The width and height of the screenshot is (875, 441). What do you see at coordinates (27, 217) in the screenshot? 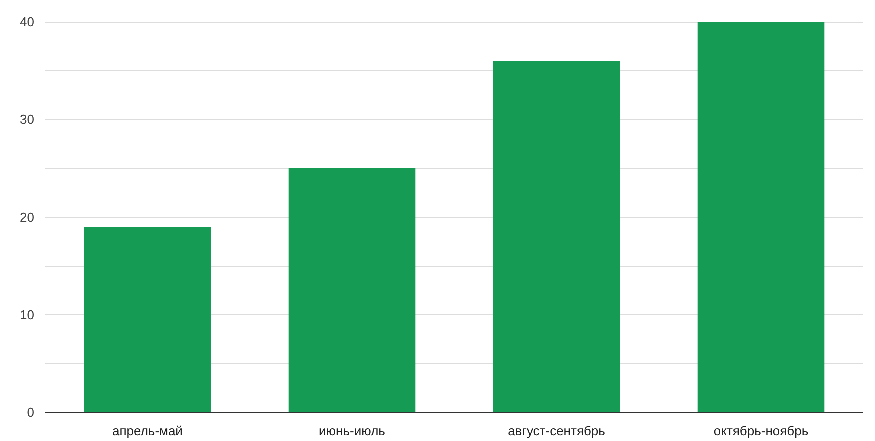
I see `y-tick-label: 20` at bounding box center [27, 217].